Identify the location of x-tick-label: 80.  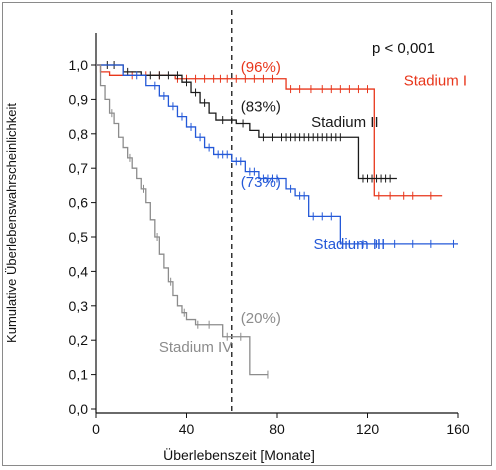
(277, 429).